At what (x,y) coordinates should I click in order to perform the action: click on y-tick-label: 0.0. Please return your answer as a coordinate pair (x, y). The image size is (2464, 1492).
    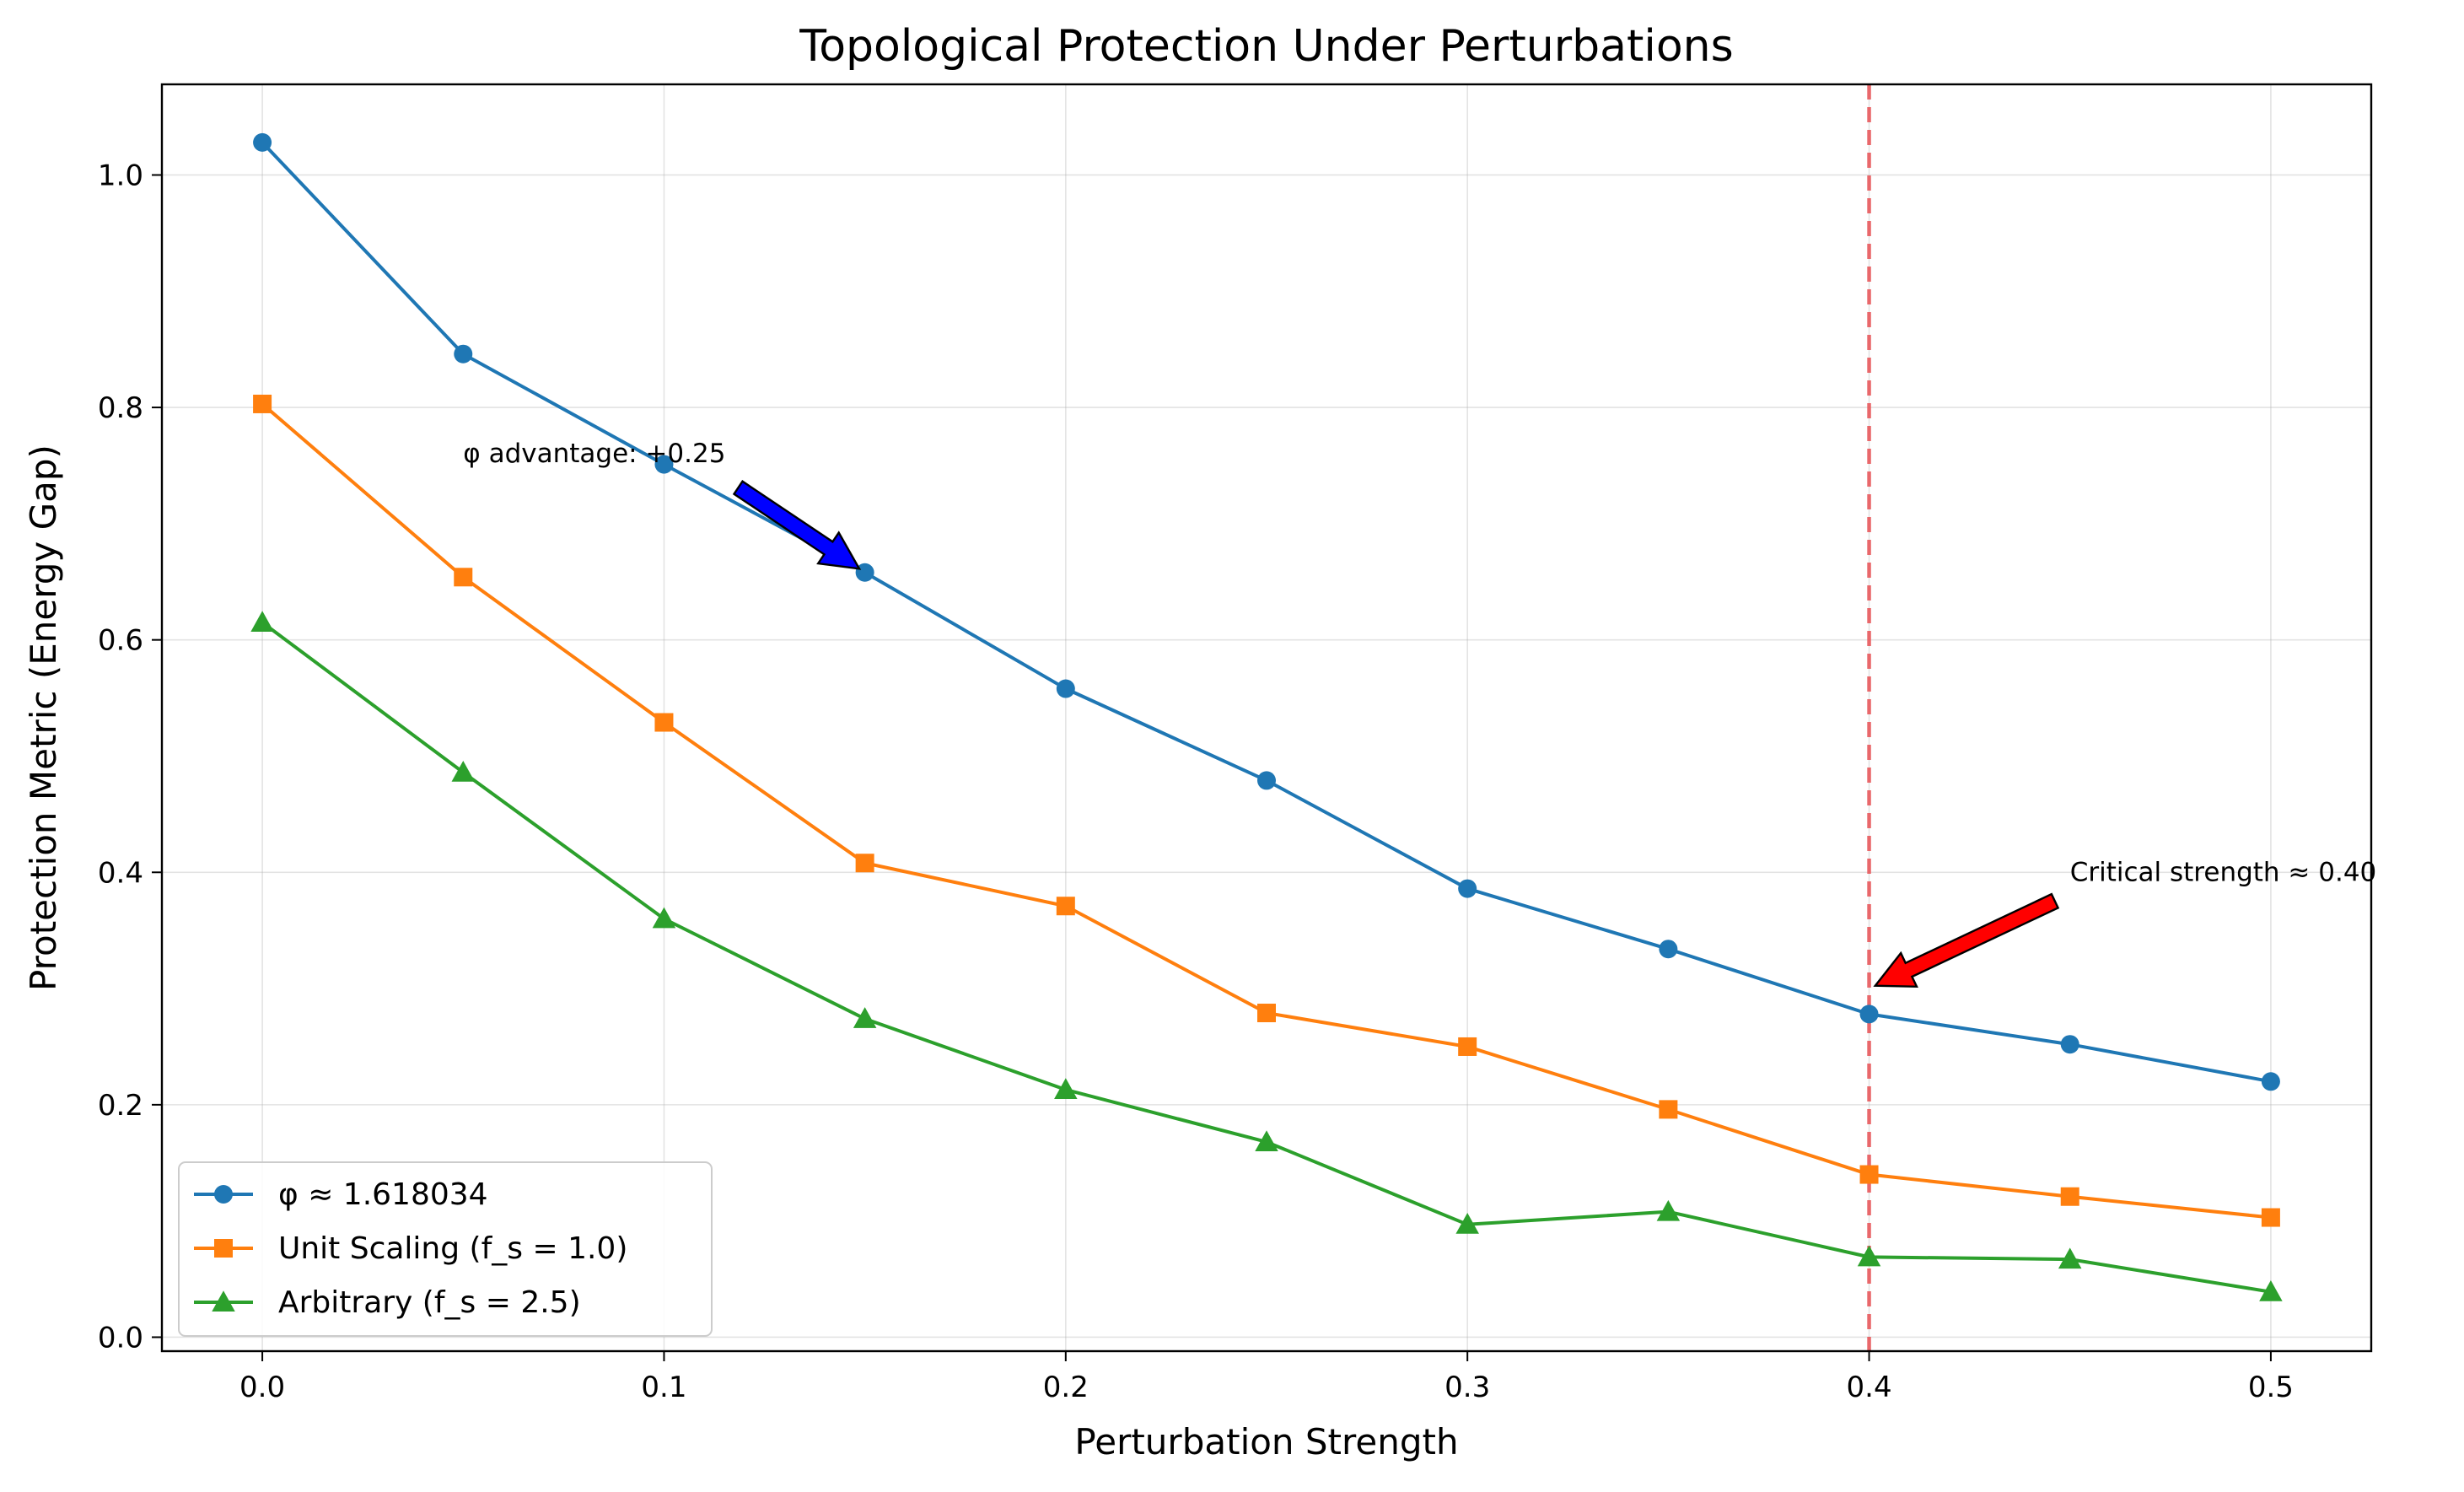
    Looking at the image, I should click on (120, 1338).